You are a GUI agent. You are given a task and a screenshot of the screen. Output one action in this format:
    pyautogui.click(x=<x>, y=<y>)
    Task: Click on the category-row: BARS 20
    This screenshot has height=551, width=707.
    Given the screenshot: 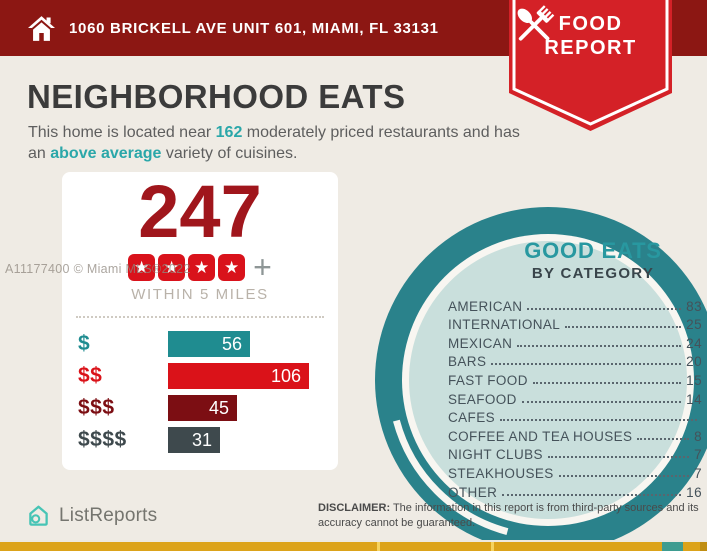 What is the action you would take?
    pyautogui.click(x=575, y=360)
    